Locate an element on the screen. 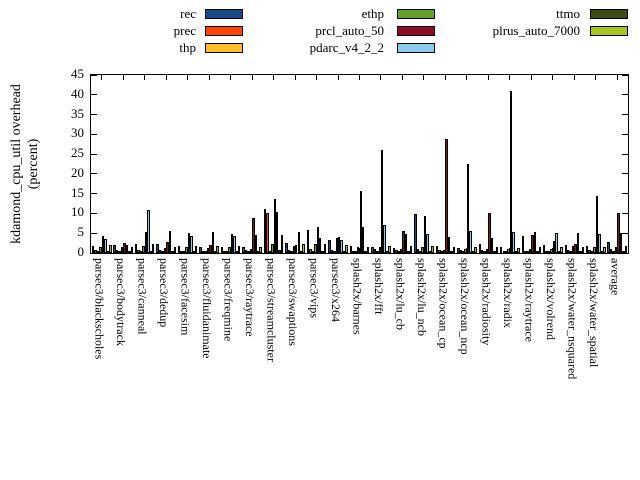 Image resolution: width=640 pixels, height=480 pixels. legend-label-prcl_auto_50: prcl_auto_50 is located at coordinates (349, 30).